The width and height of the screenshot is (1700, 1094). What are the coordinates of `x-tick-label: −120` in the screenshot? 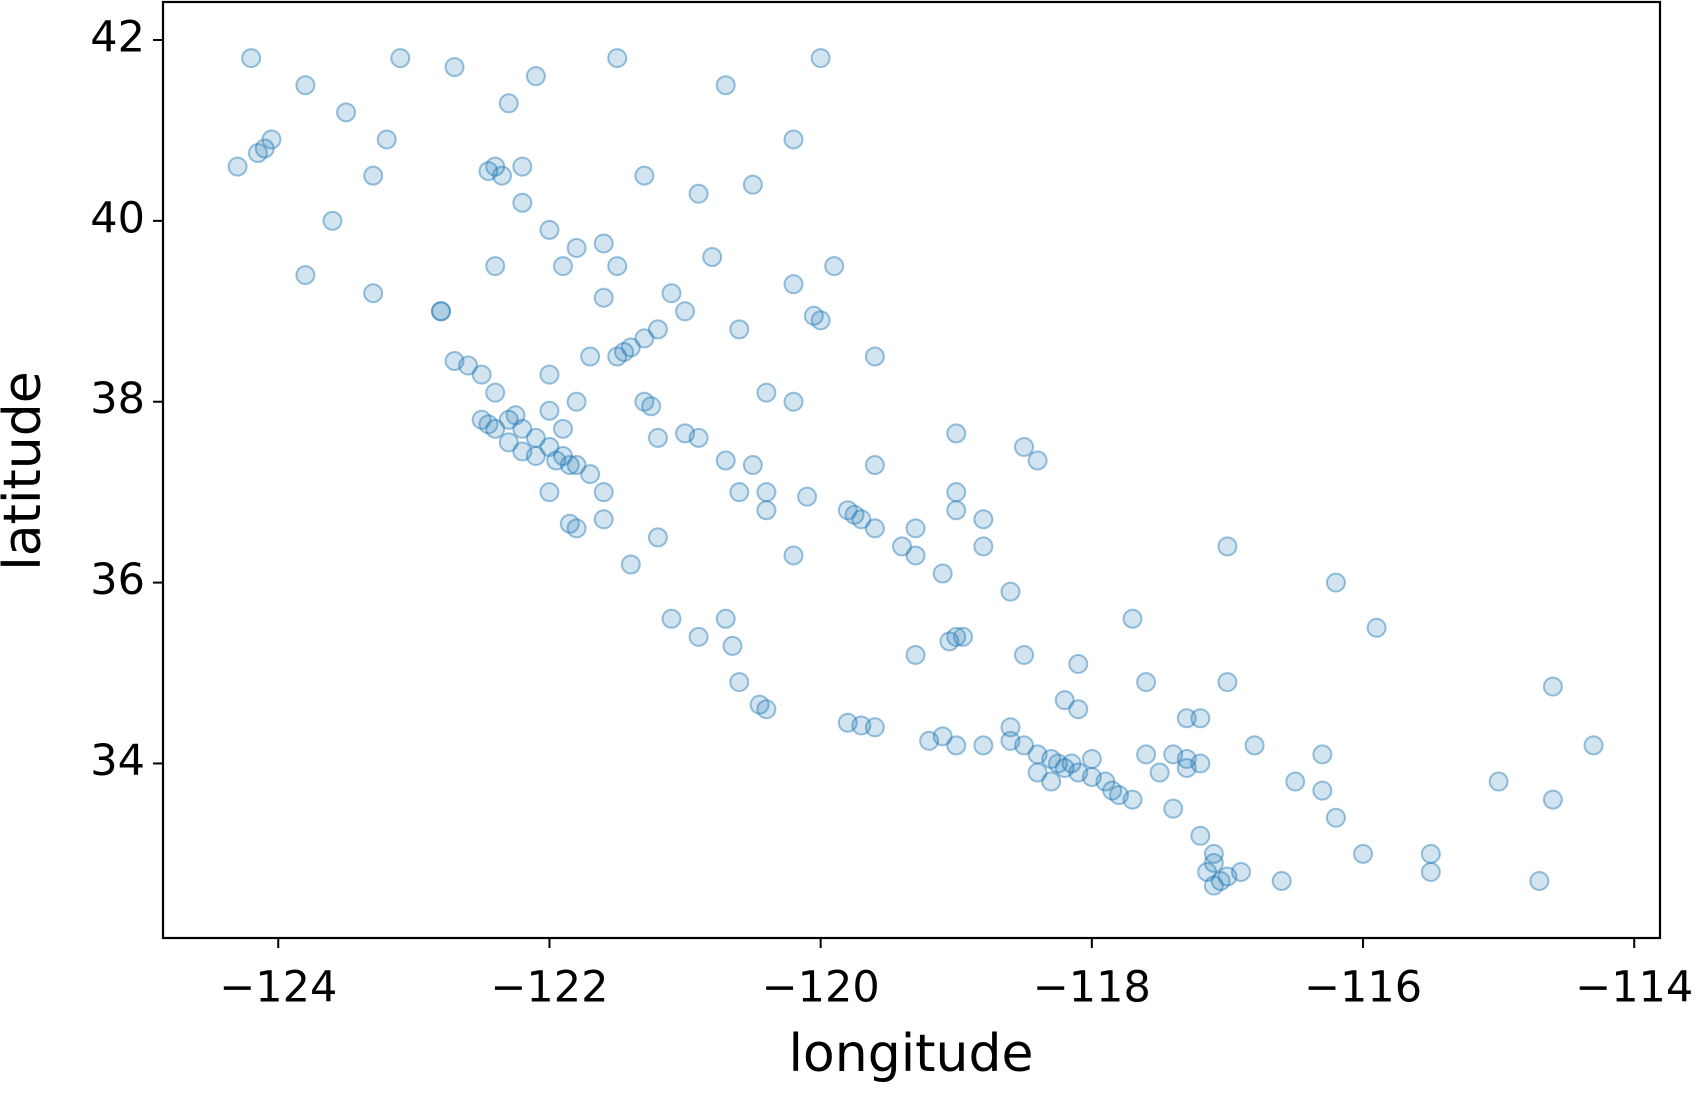 It's located at (821, 988).